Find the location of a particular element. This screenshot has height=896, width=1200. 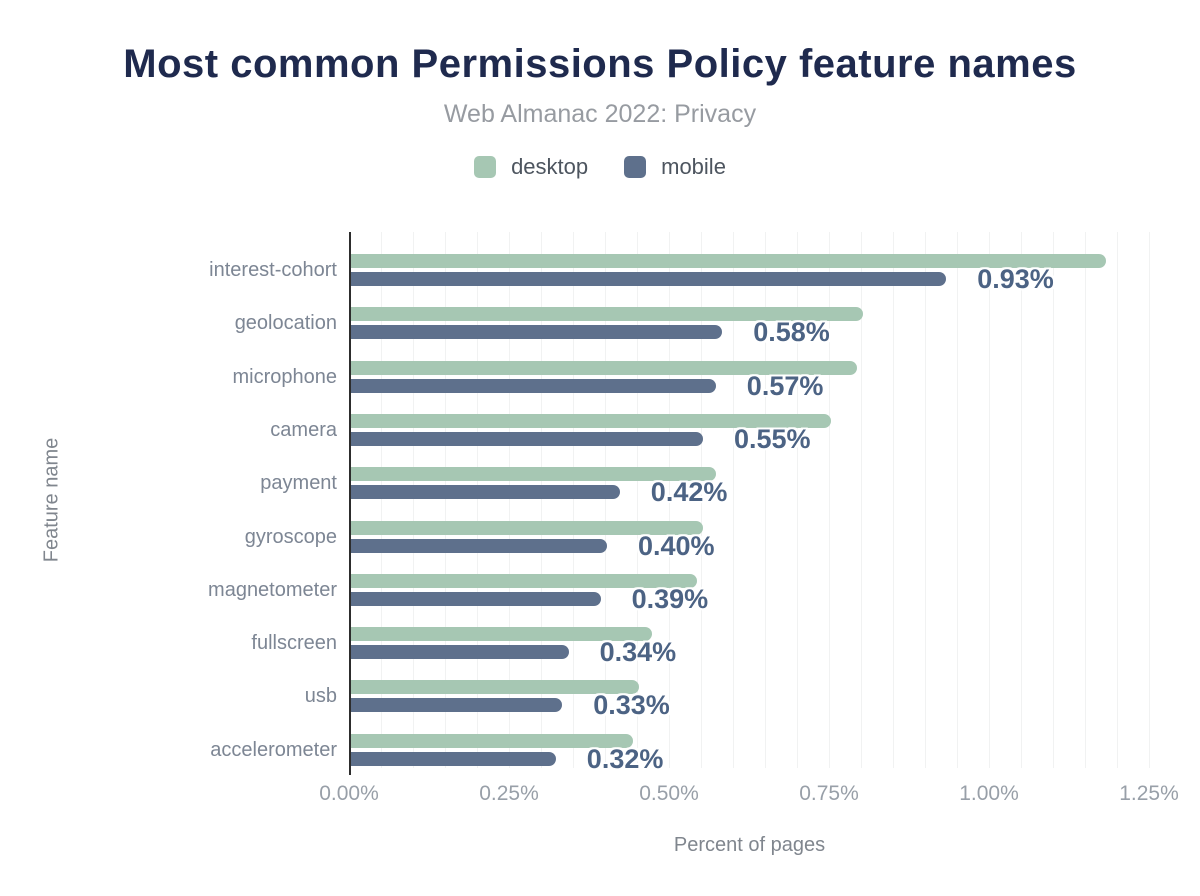

desktop-bar-fullscreen is located at coordinates (501, 634).